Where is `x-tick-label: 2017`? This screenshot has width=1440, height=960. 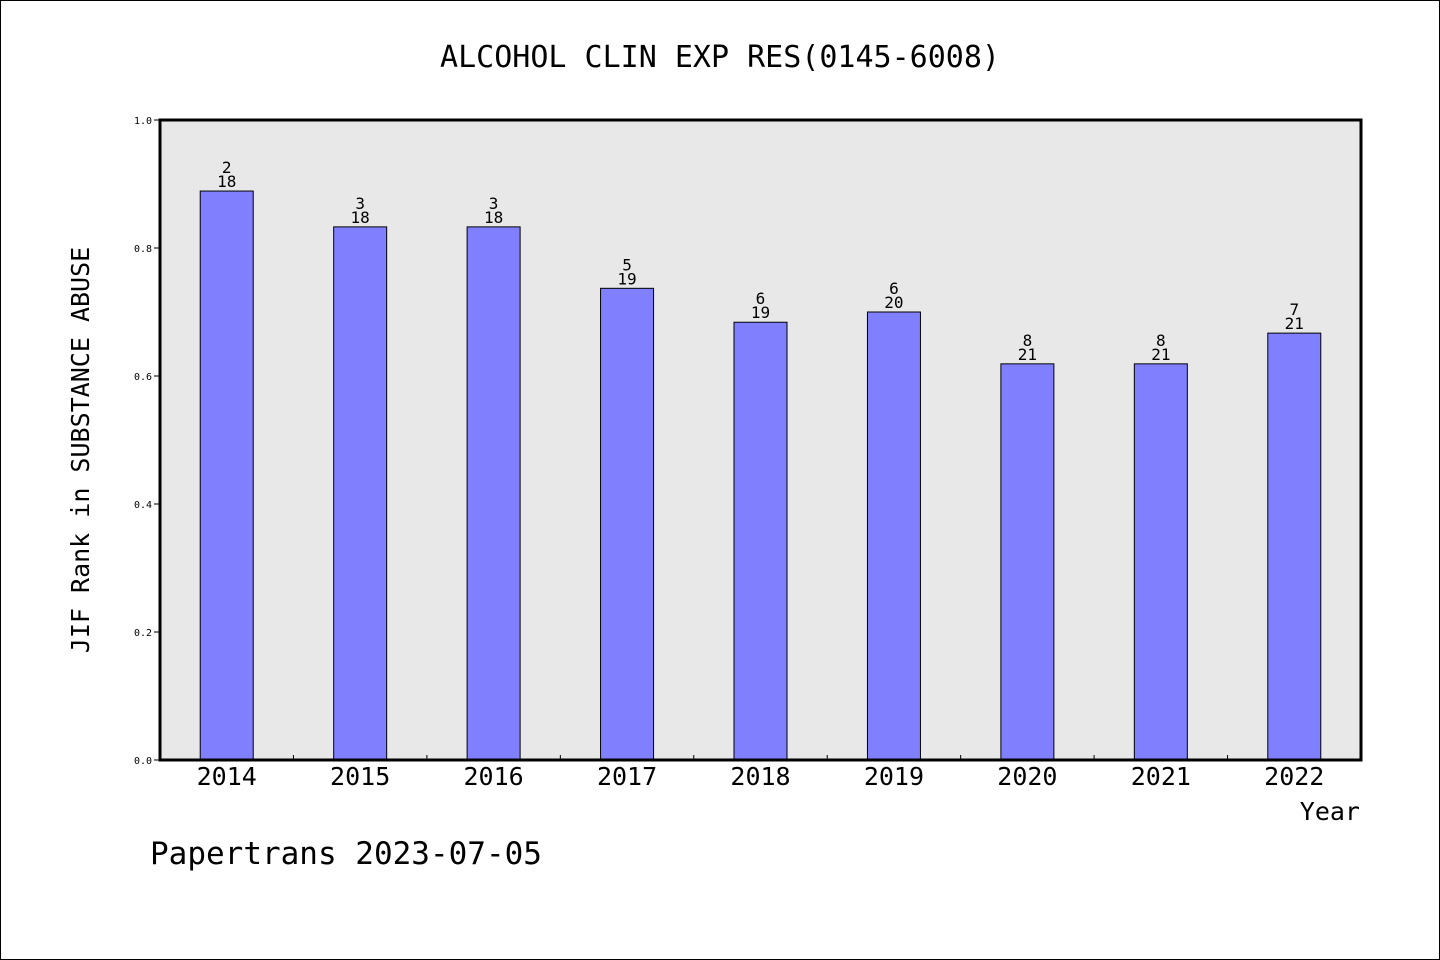
x-tick-label: 2017 is located at coordinates (627, 776).